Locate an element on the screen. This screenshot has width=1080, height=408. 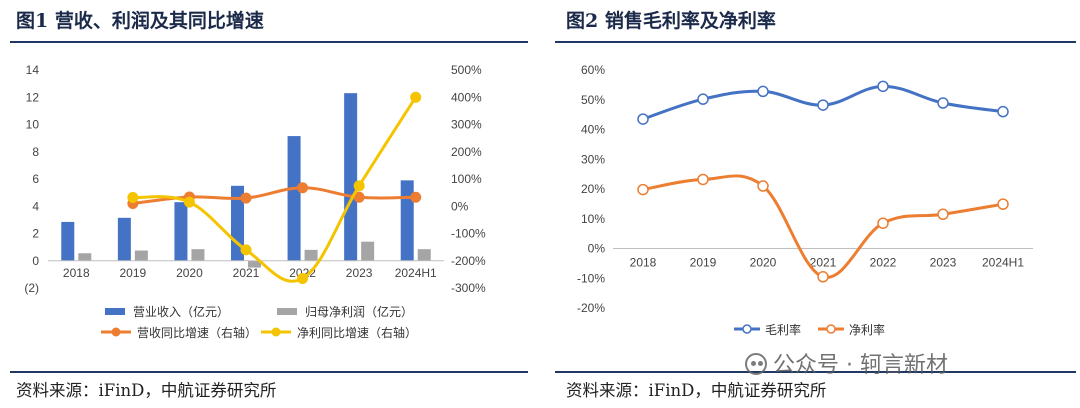
bar-revenue-2018 is located at coordinates (68, 241).